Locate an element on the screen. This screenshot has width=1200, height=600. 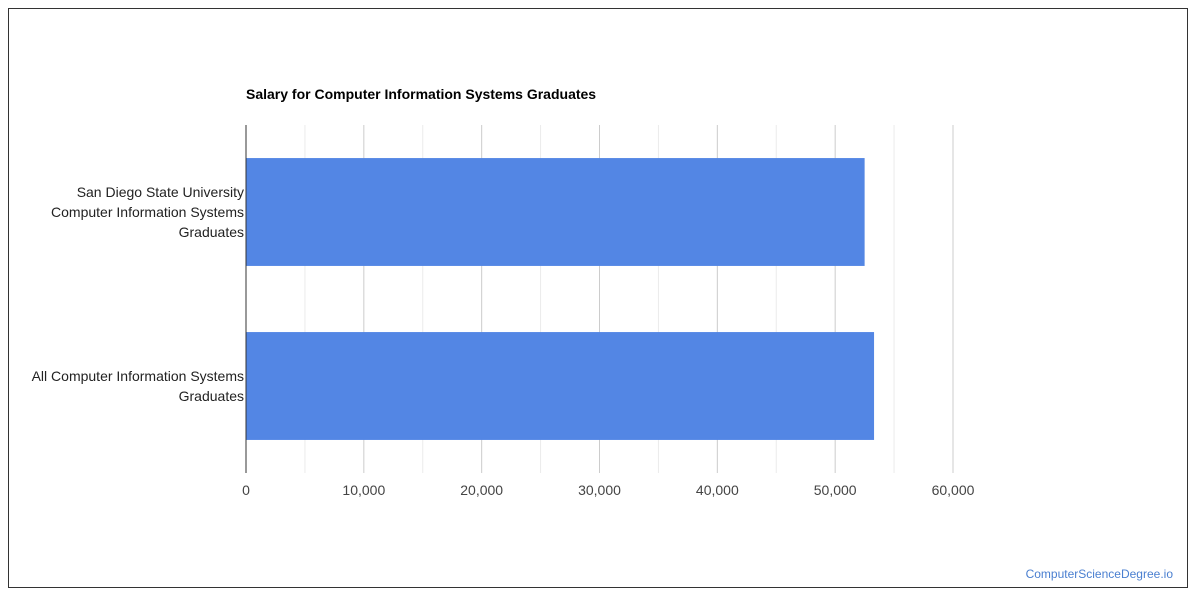
x-tick-label: 50,000 is located at coordinates (835, 490).